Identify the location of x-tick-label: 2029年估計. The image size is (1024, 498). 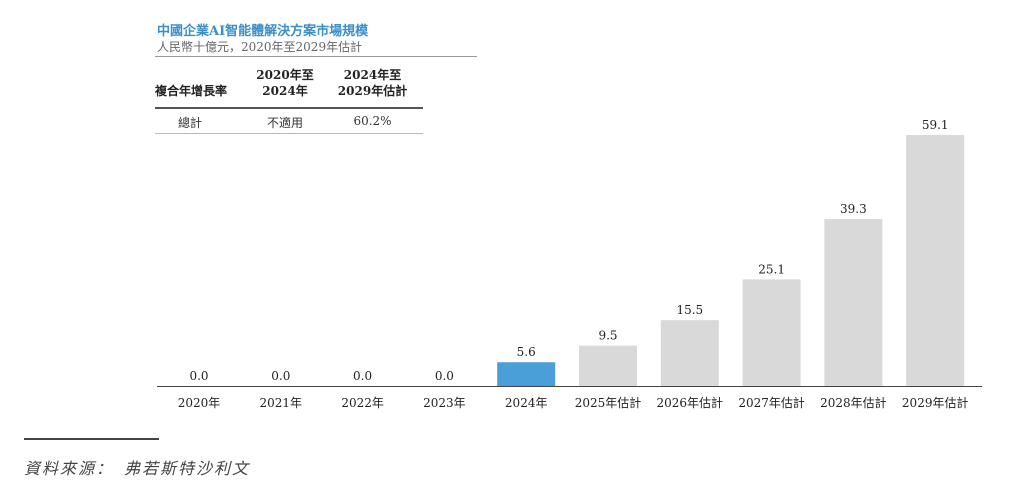
(935, 402).